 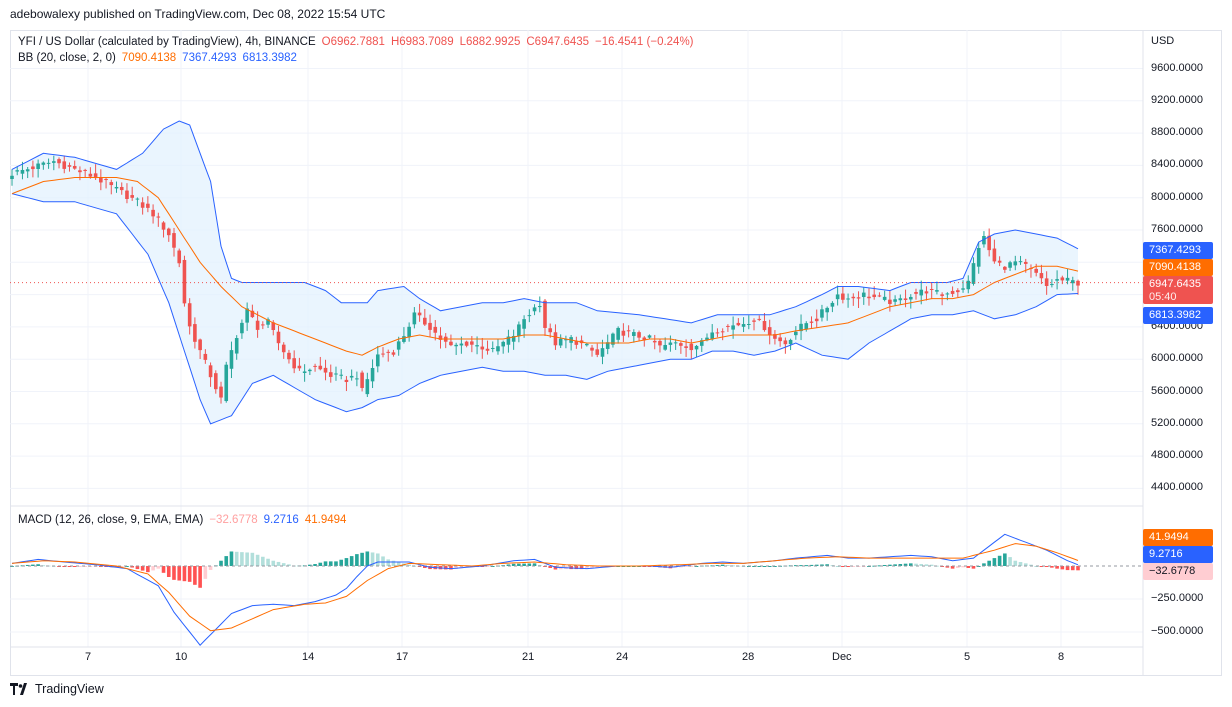 What do you see at coordinates (57, 689) in the screenshot?
I see `footer-brand: TradingView` at bounding box center [57, 689].